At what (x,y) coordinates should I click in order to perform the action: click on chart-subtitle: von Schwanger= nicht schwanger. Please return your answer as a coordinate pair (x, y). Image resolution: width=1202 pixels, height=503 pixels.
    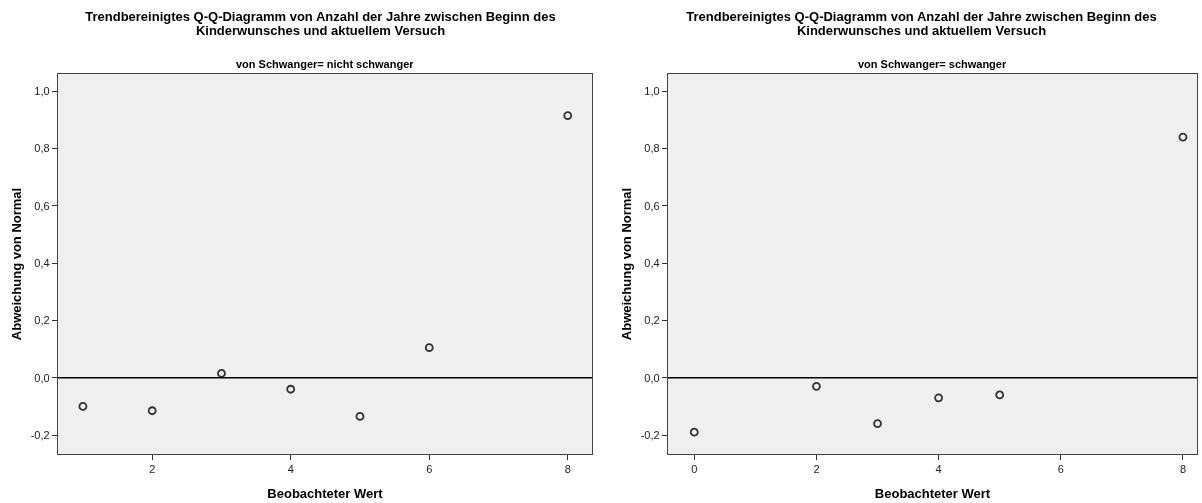
    Looking at the image, I should click on (325, 64).